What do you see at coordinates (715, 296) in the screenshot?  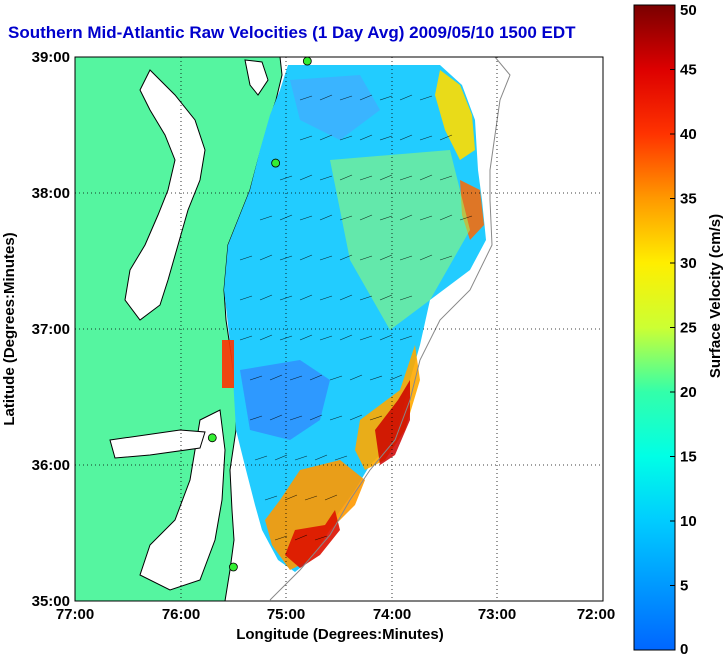 I see `colorbar-label: Surface Velocity (cm/s)` at bounding box center [715, 296].